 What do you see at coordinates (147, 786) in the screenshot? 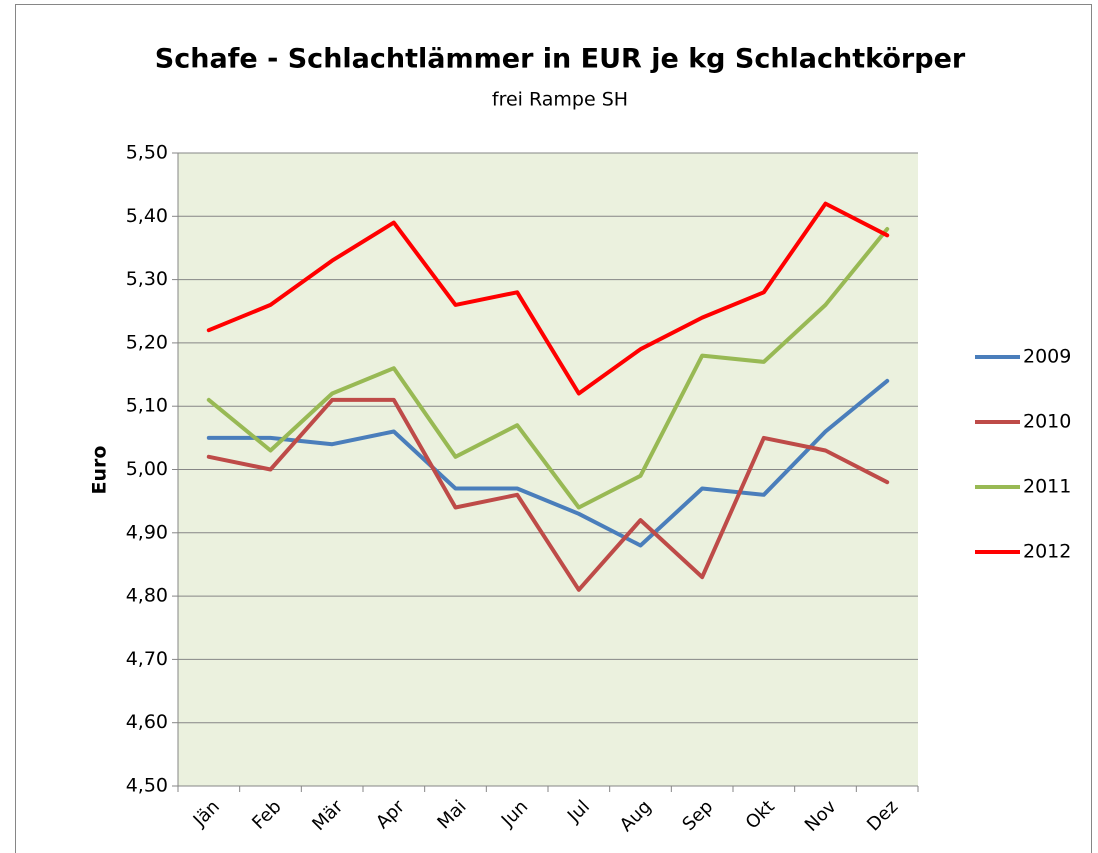
I see `y-tick-label: 4,50` at bounding box center [147, 786].